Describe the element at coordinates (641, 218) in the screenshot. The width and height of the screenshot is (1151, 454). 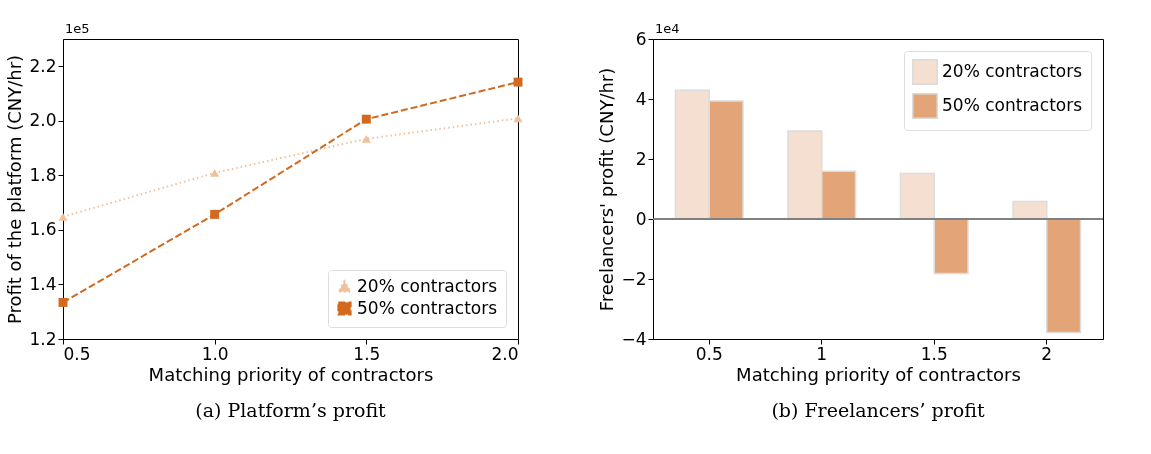
I see `y-tick-label: 0` at that location.